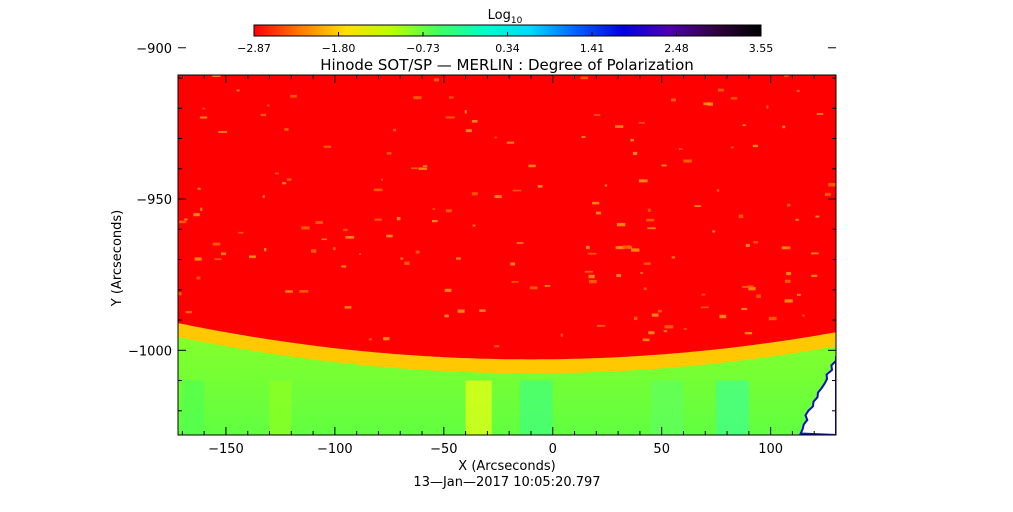  Describe the element at coordinates (667, 407) in the screenshot. I see `off-limb-patch` at that location.